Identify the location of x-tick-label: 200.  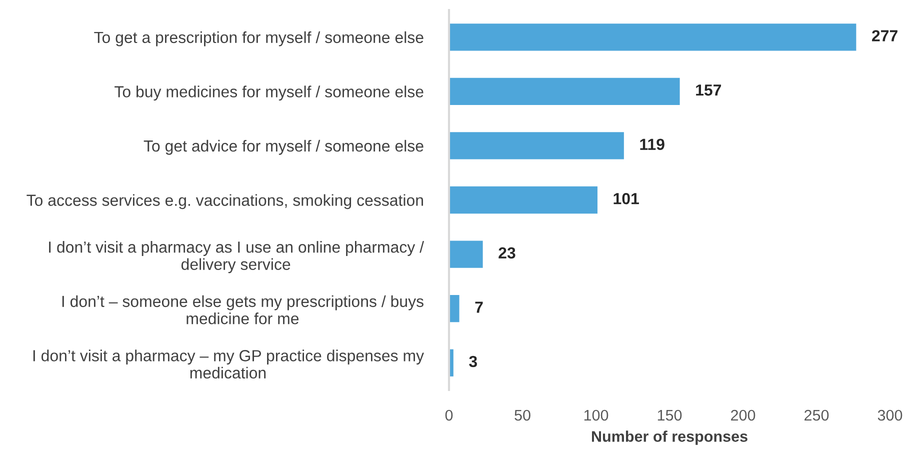
(743, 415).